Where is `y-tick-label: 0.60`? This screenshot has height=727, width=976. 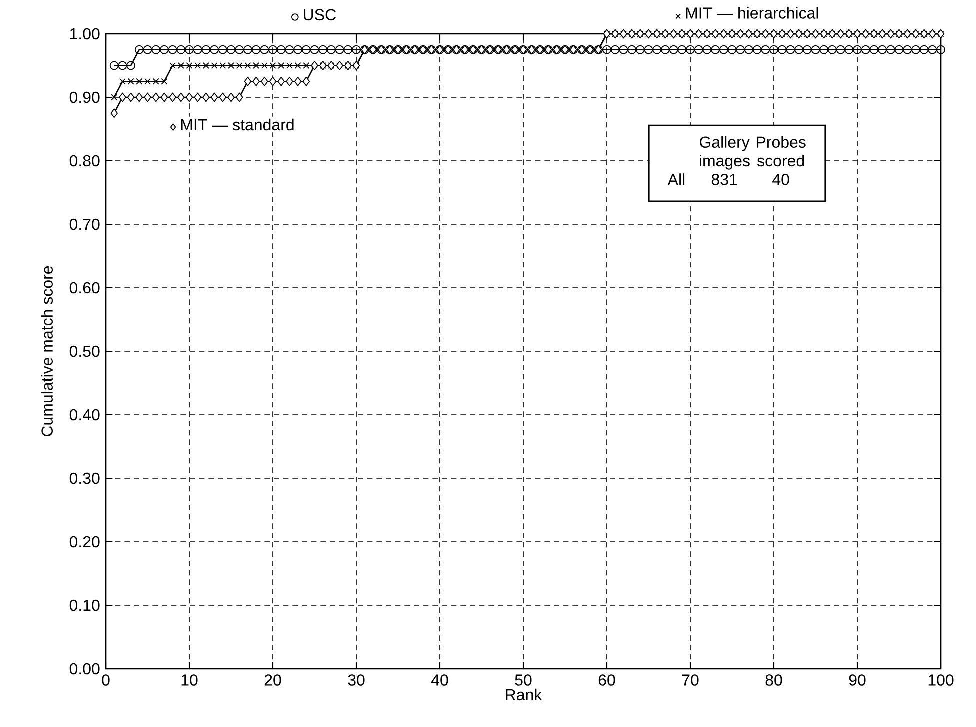 y-tick-label: 0.60 is located at coordinates (85, 288).